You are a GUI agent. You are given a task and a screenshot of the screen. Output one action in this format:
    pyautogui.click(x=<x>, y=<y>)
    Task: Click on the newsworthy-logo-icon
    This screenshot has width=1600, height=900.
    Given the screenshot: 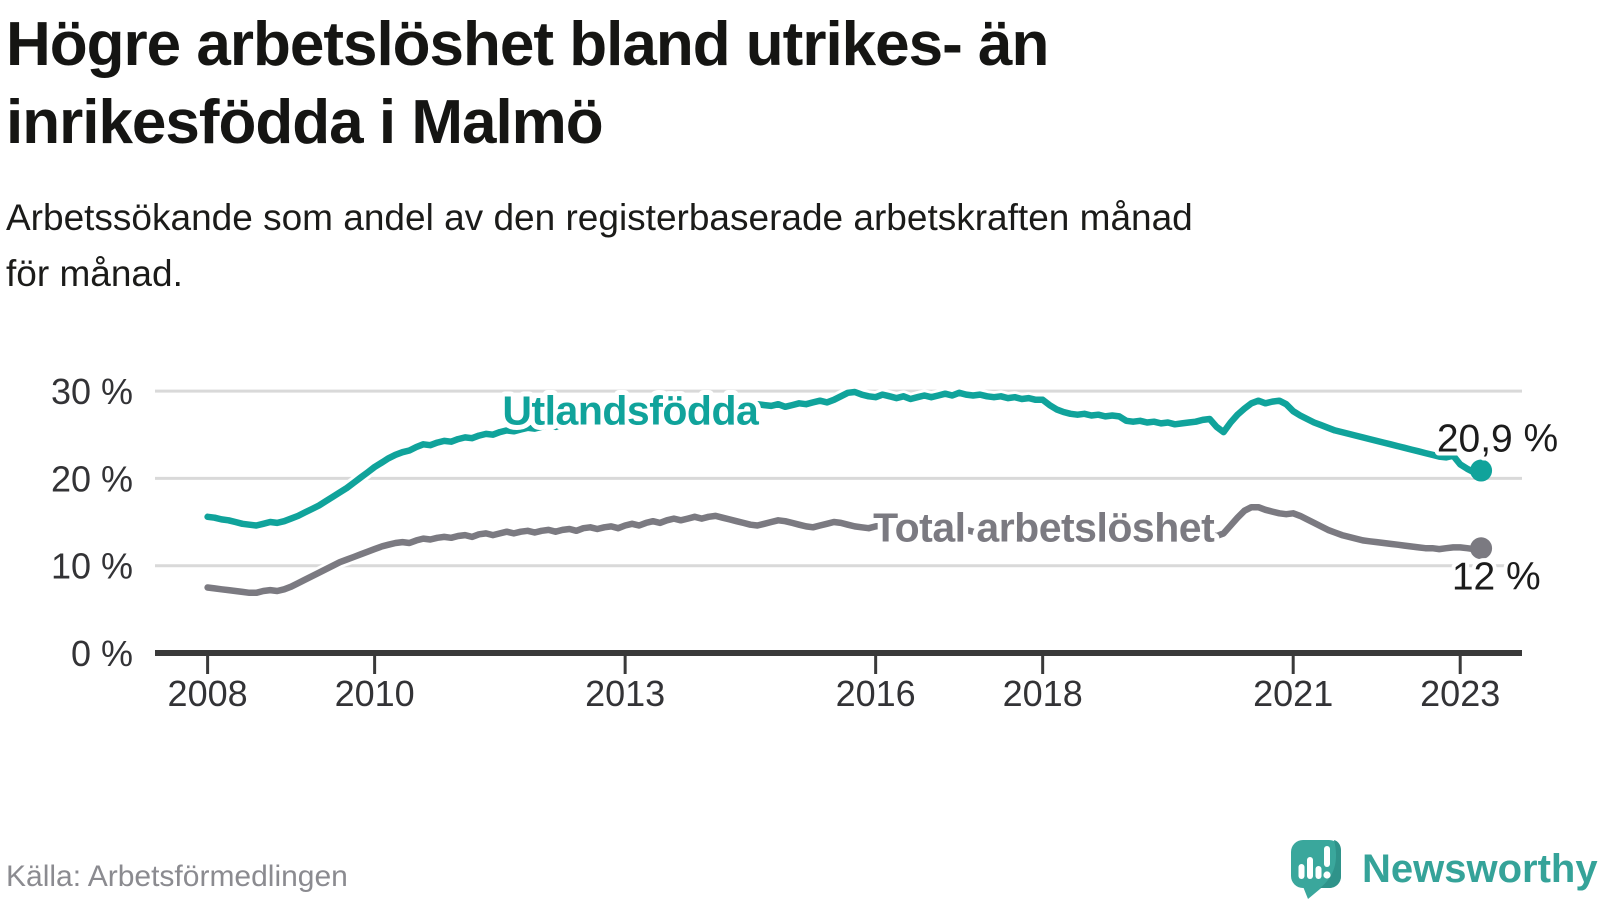 What is the action you would take?
    pyautogui.click(x=1316, y=869)
    